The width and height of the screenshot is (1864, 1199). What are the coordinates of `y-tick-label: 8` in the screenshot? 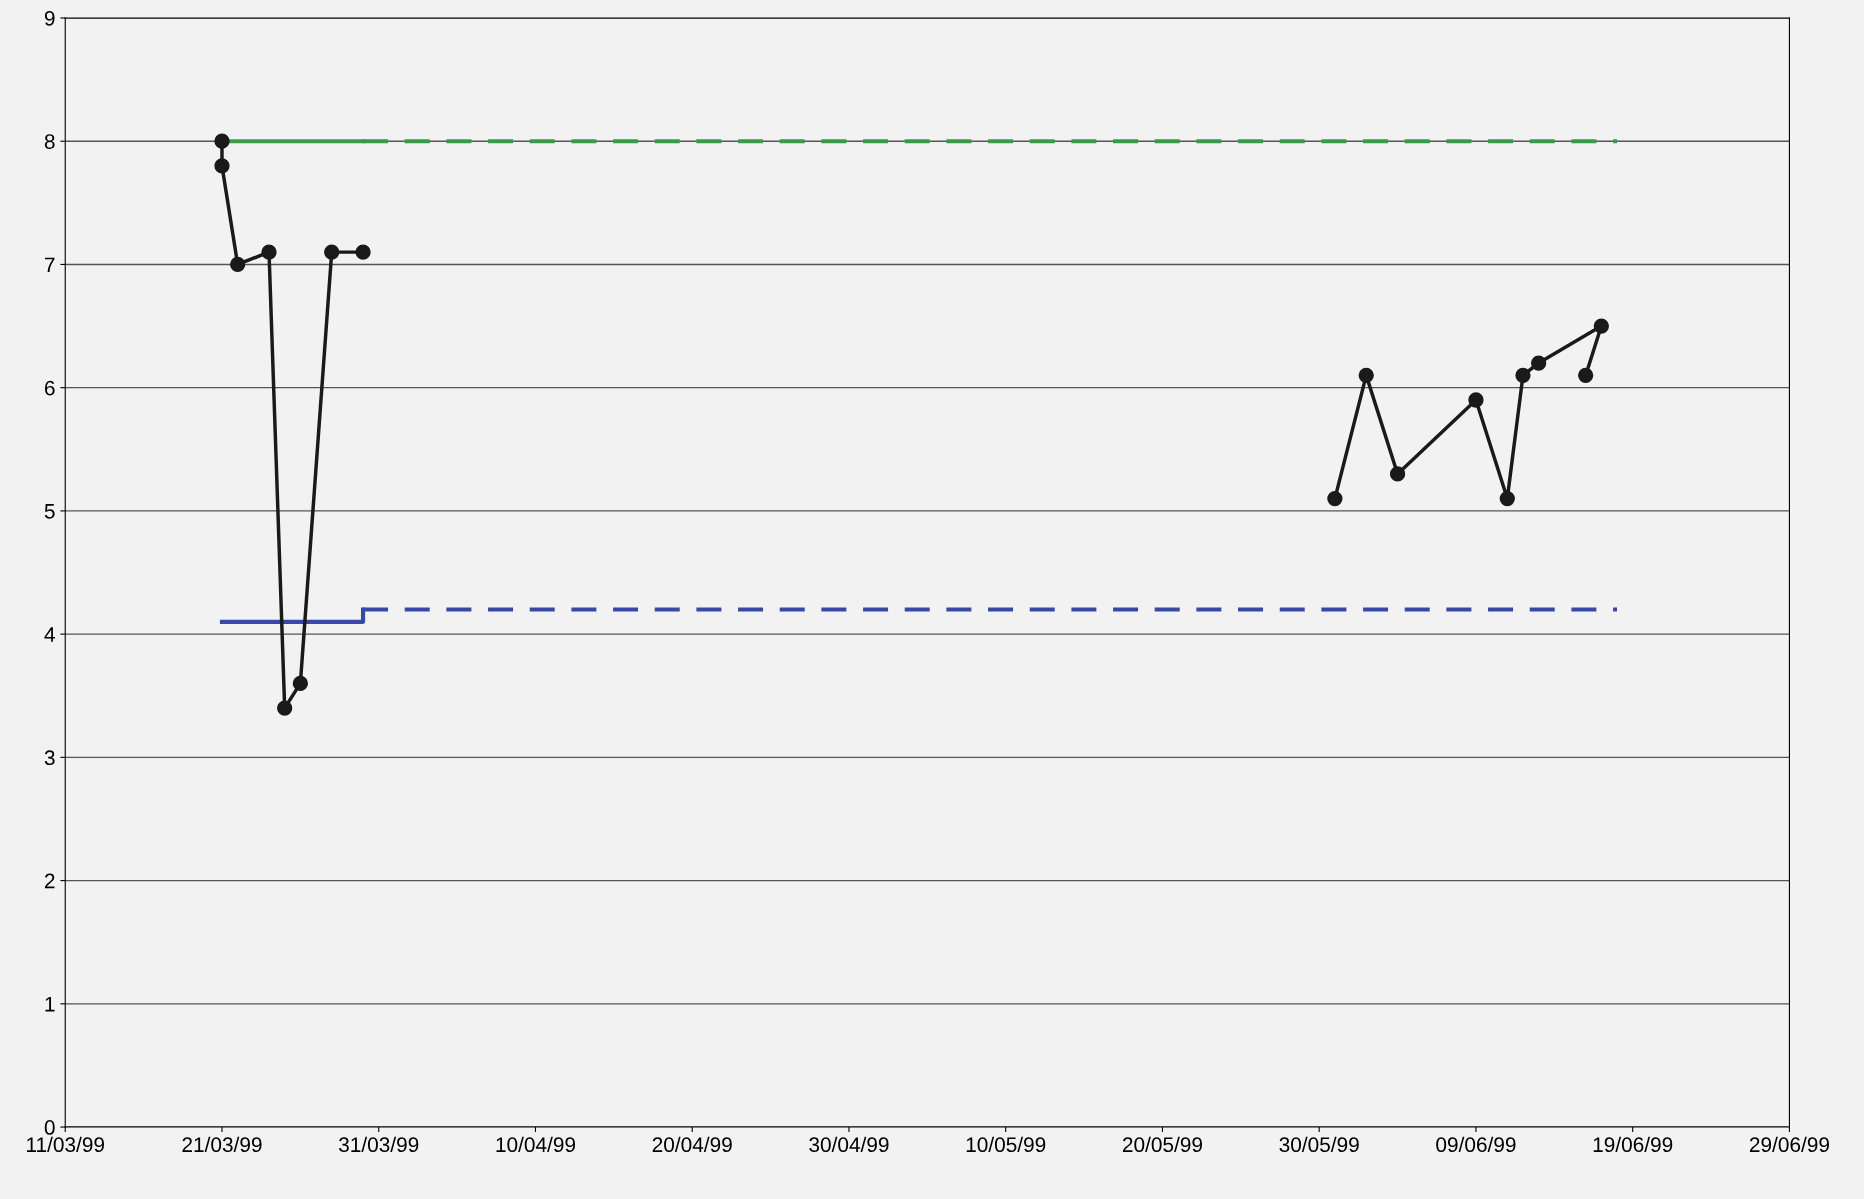 It's located at (49, 141).